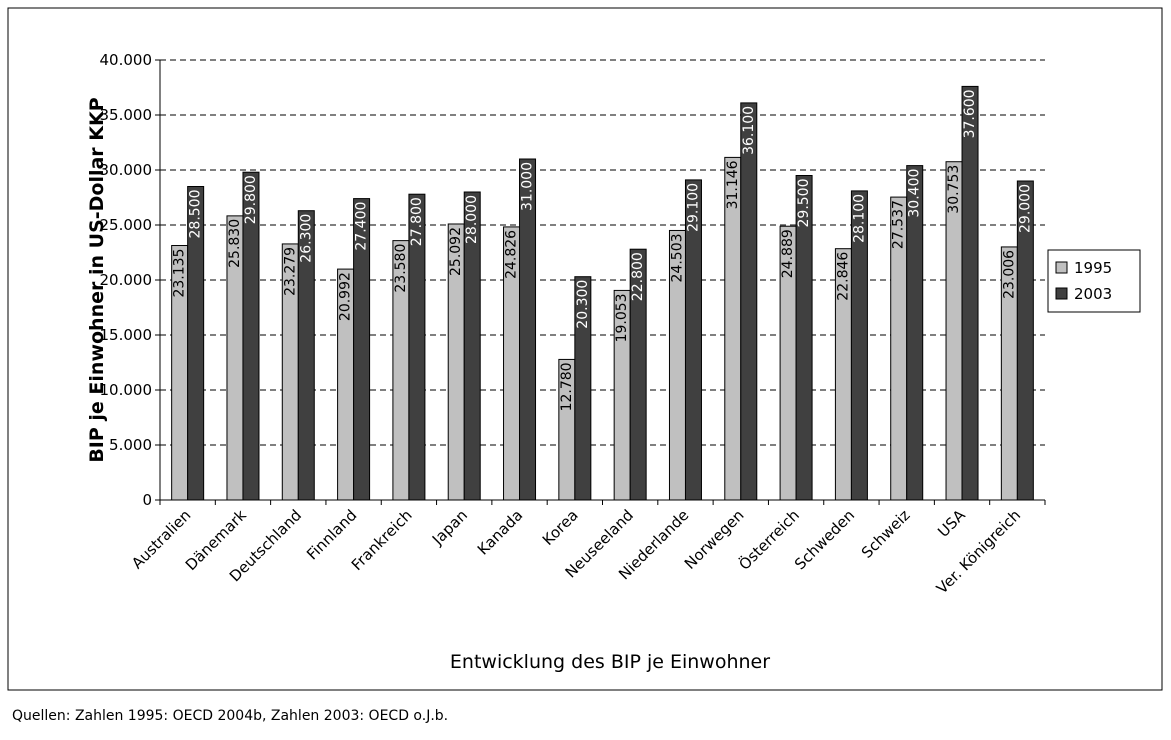 Image resolution: width=1171 pixels, height=740 pixels. I want to click on y-tick-label: 20.000, so click(126, 280).